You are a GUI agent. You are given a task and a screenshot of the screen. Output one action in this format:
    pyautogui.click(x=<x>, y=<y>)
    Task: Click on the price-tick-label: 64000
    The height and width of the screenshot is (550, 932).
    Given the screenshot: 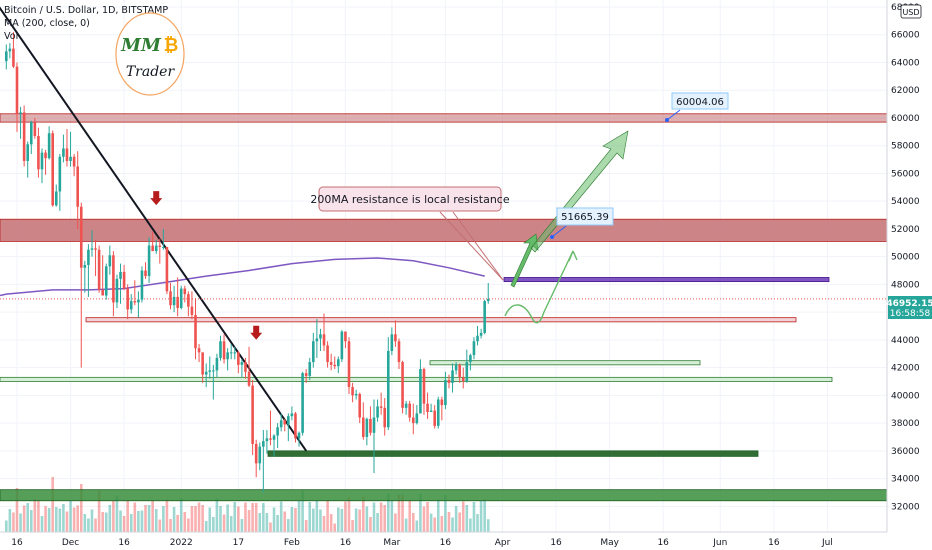 What is the action you would take?
    pyautogui.click(x=905, y=63)
    